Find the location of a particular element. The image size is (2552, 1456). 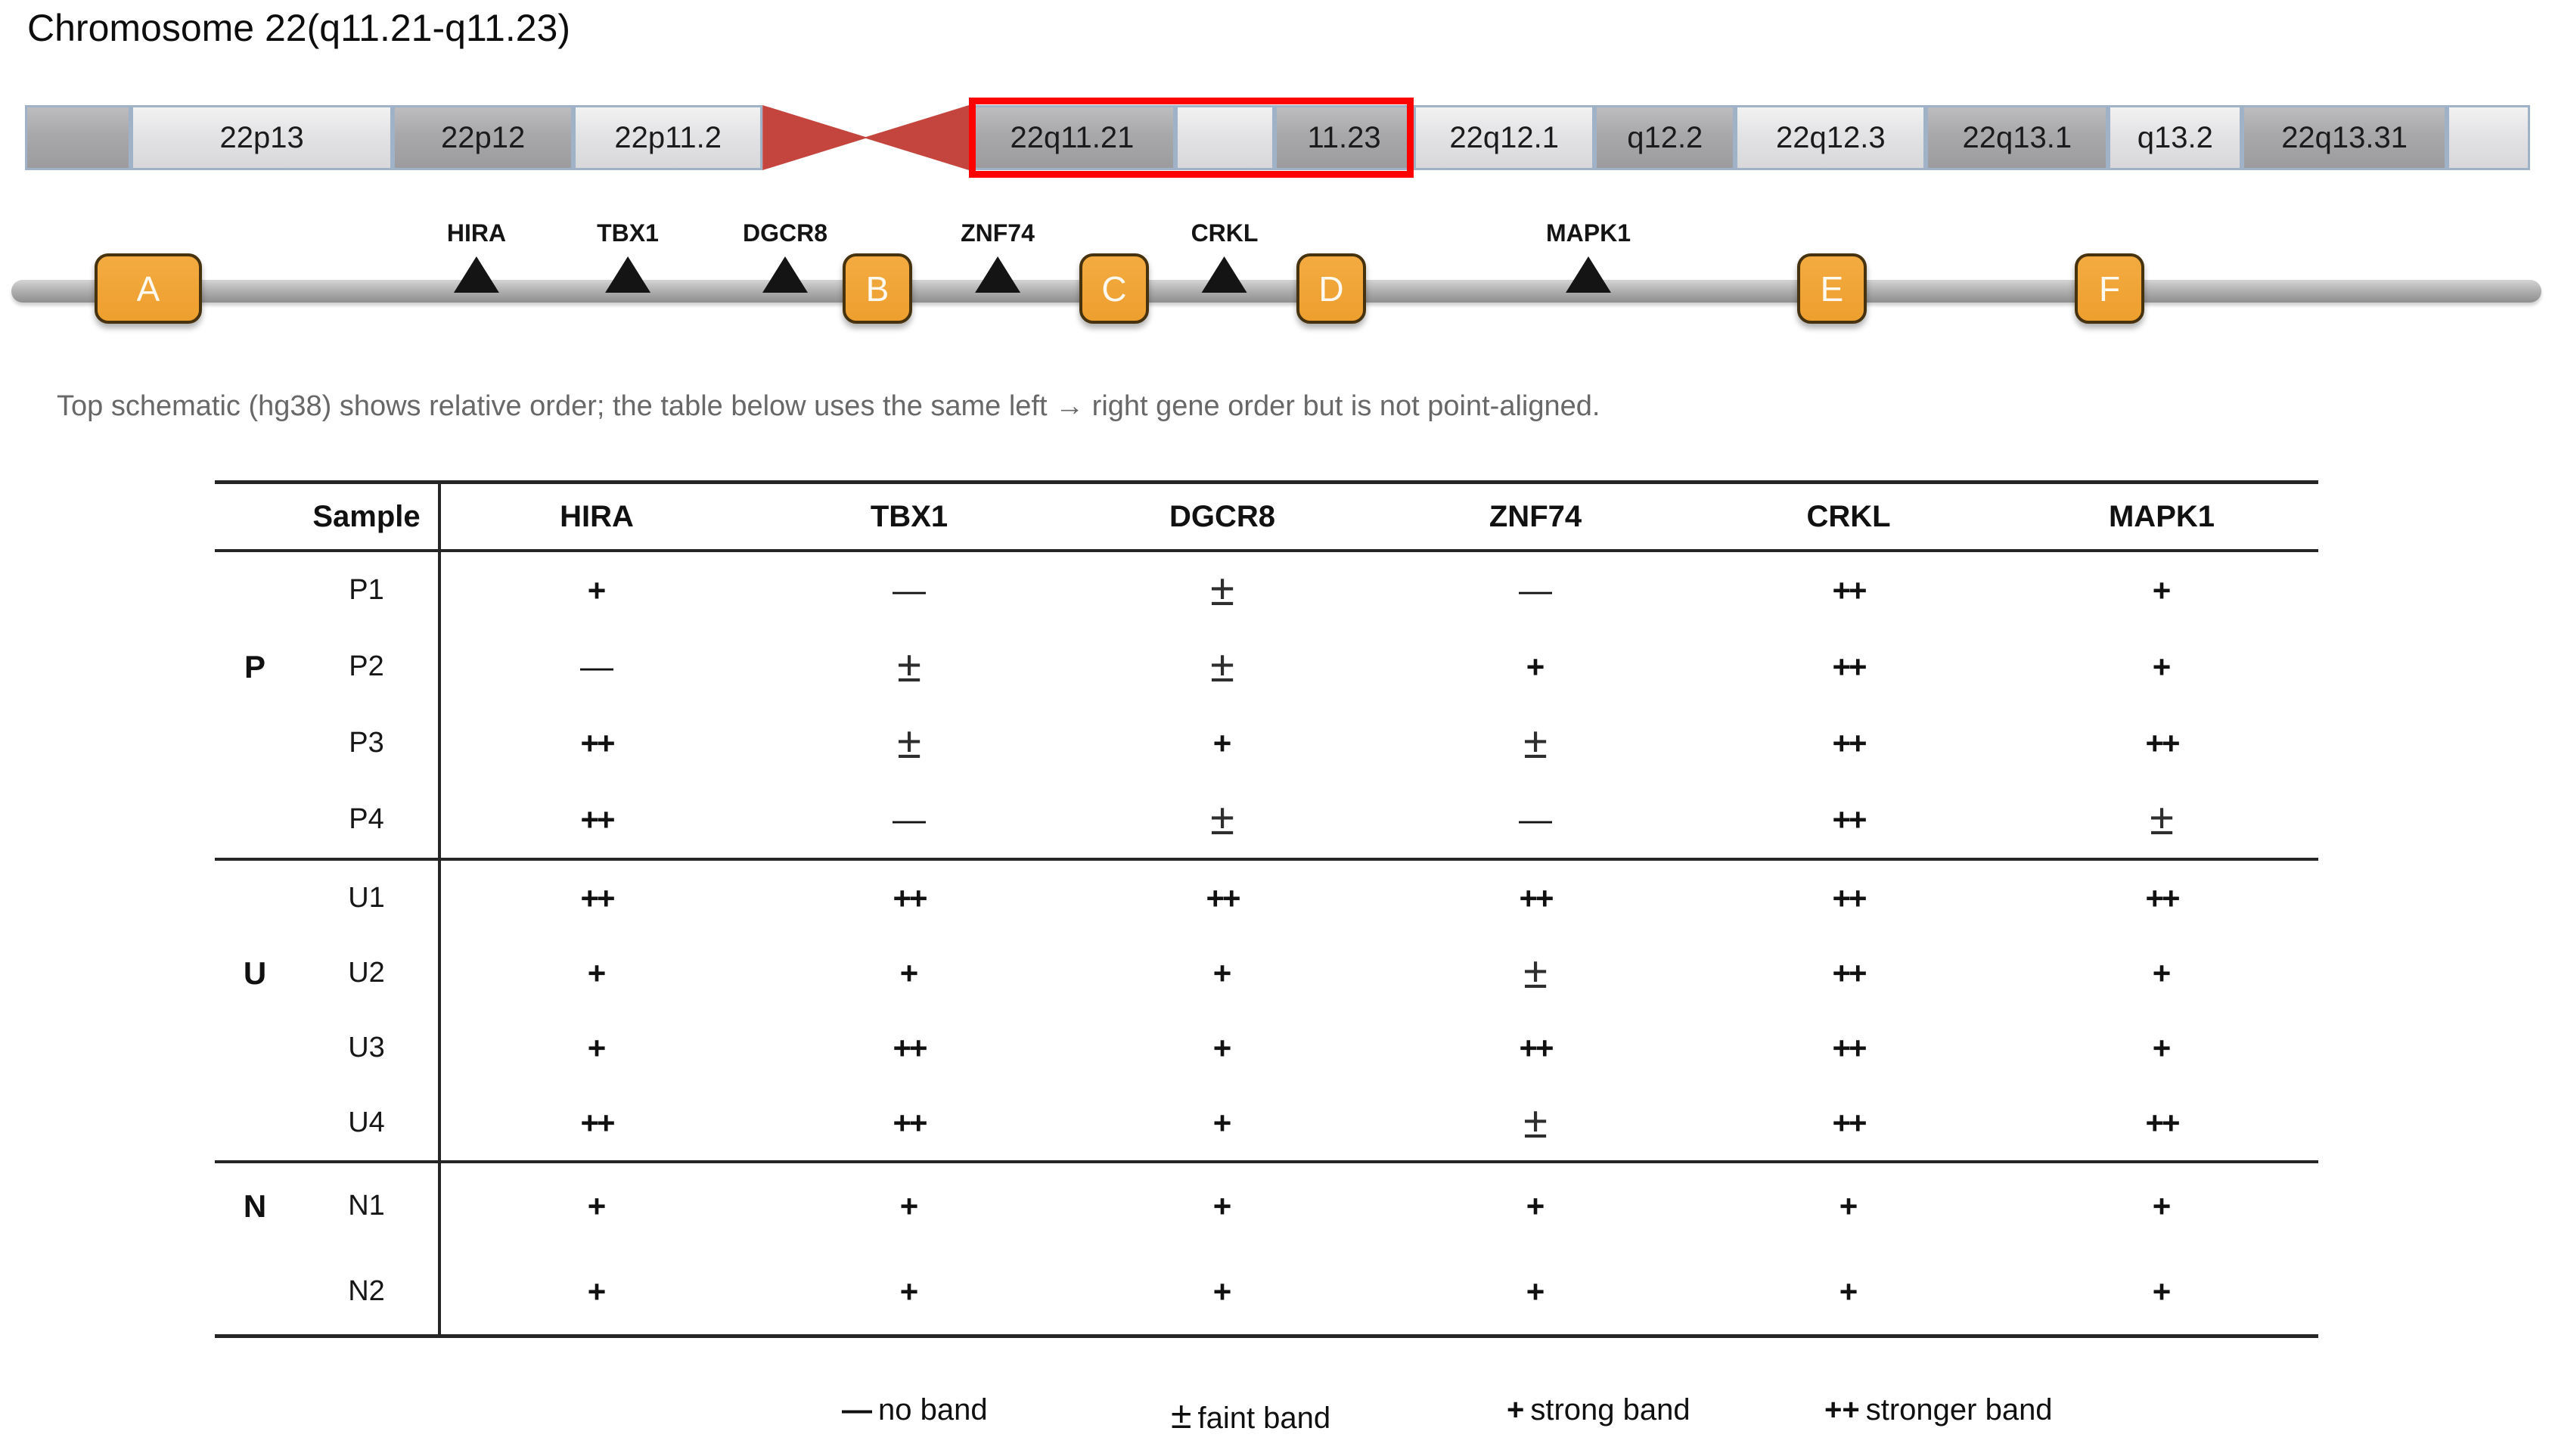

page-title: Chromosome 22(q11.21-q11.23) is located at coordinates (298, 28).